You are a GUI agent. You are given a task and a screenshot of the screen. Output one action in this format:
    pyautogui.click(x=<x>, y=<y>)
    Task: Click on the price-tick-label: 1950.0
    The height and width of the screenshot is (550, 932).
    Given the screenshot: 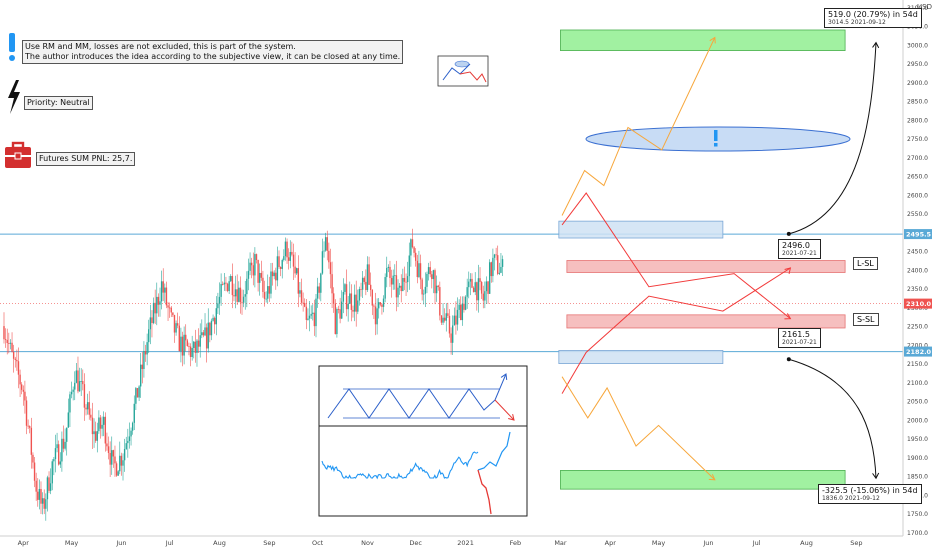 What is the action you would take?
    pyautogui.click(x=917, y=439)
    